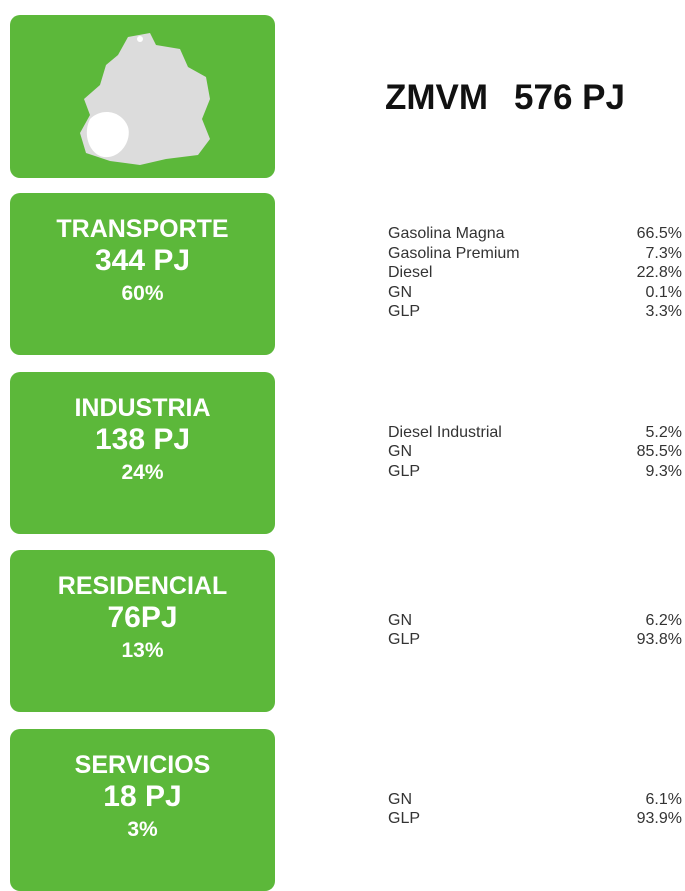 This screenshot has height=891, width=685. I want to click on map-box, so click(142, 96).